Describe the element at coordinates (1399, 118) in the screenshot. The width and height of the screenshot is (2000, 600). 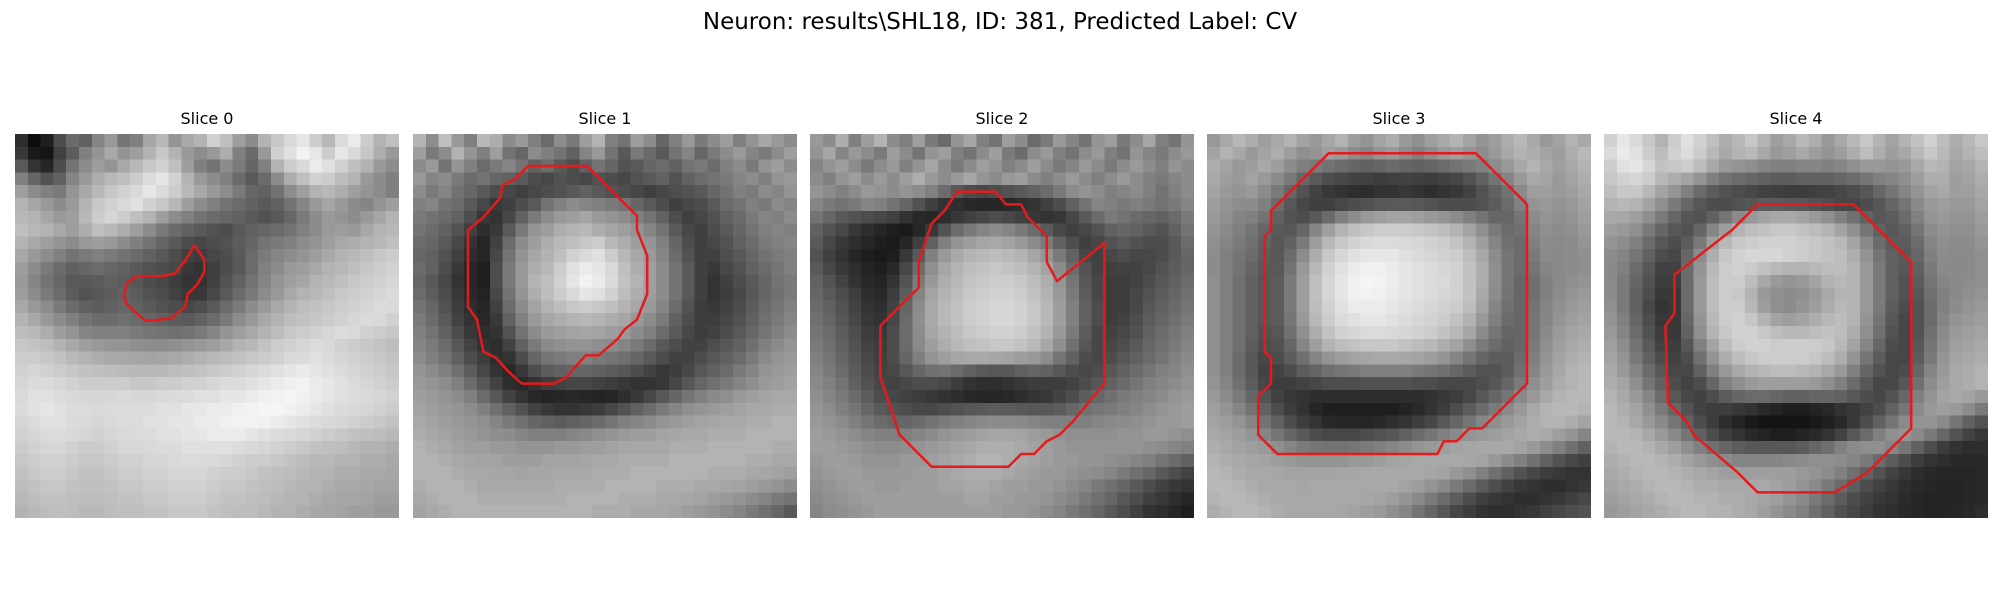
I see `slice-title-3: Slice 3` at that location.